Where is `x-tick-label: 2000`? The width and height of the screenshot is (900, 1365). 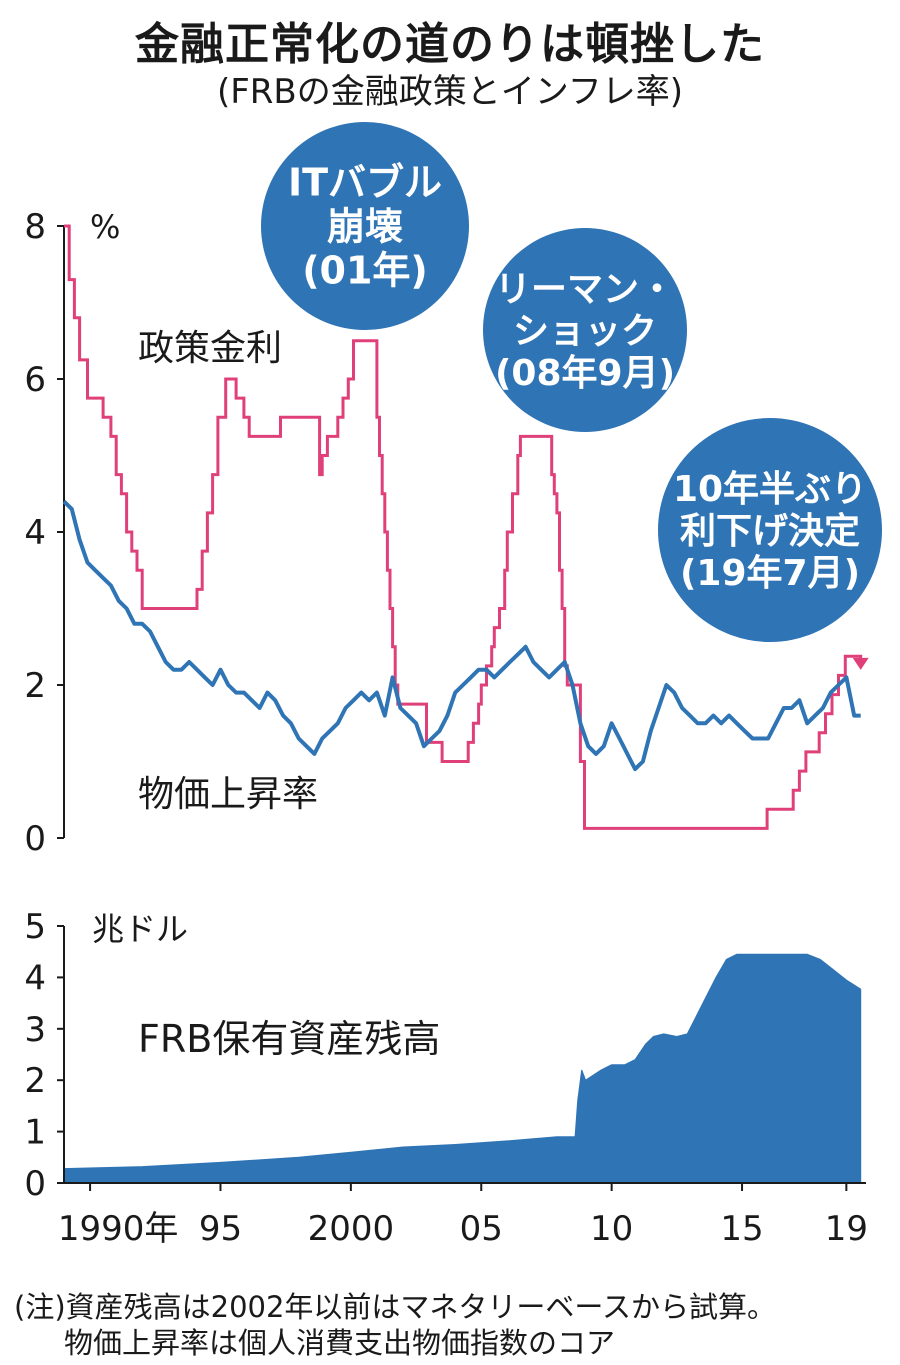
x-tick-label: 2000 is located at coordinates (351, 1229).